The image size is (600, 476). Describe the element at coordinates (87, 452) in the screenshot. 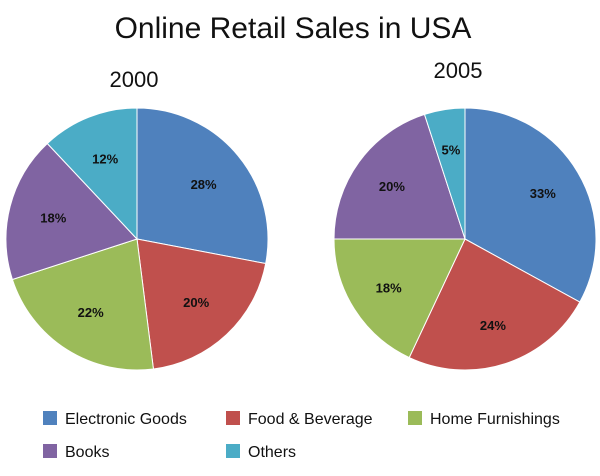

I see `legend-label-books: Books` at that location.